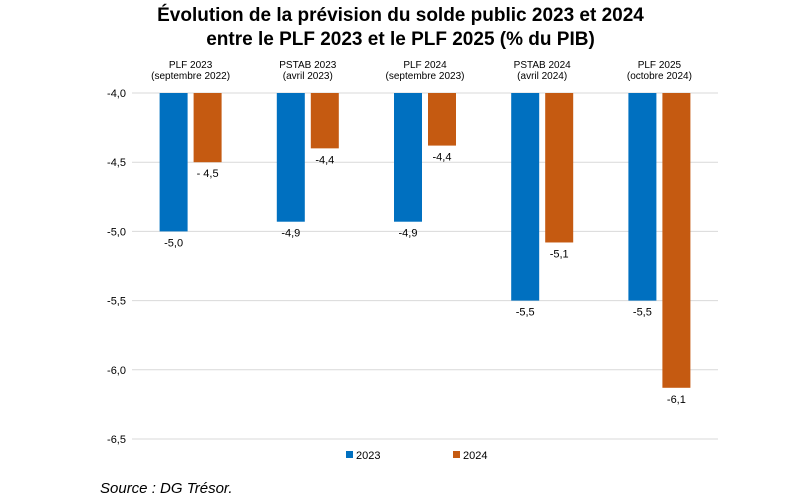 The image size is (801, 500). What do you see at coordinates (190, 76) in the screenshot?
I see `category-label: (septembre 2022)` at bounding box center [190, 76].